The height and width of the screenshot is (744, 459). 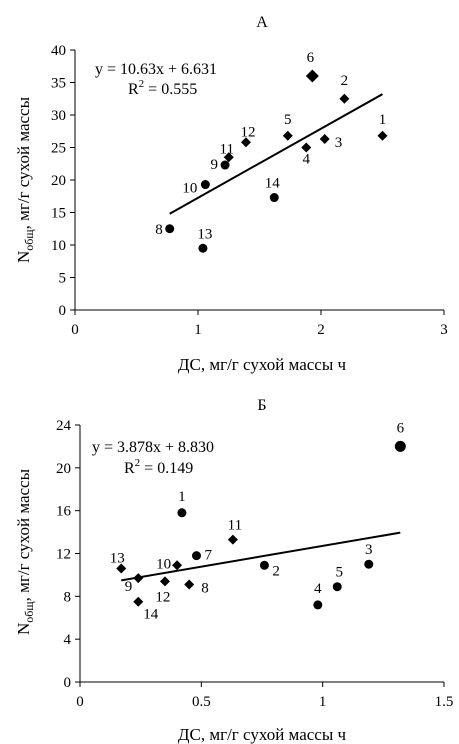 I want to click on chart-b-y-tick-label: 12, so click(x=63, y=555).